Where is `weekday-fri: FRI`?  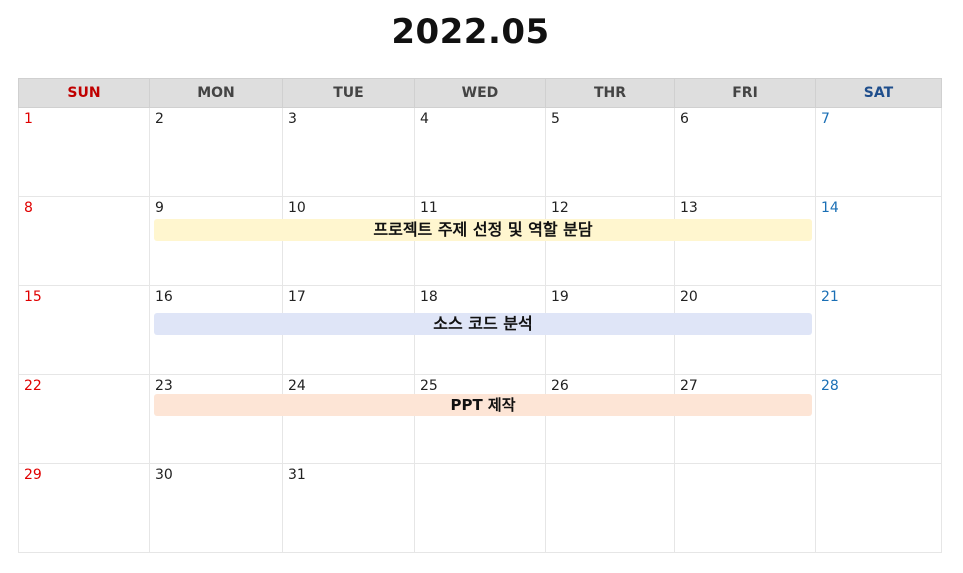 weekday-fri: FRI is located at coordinates (745, 93).